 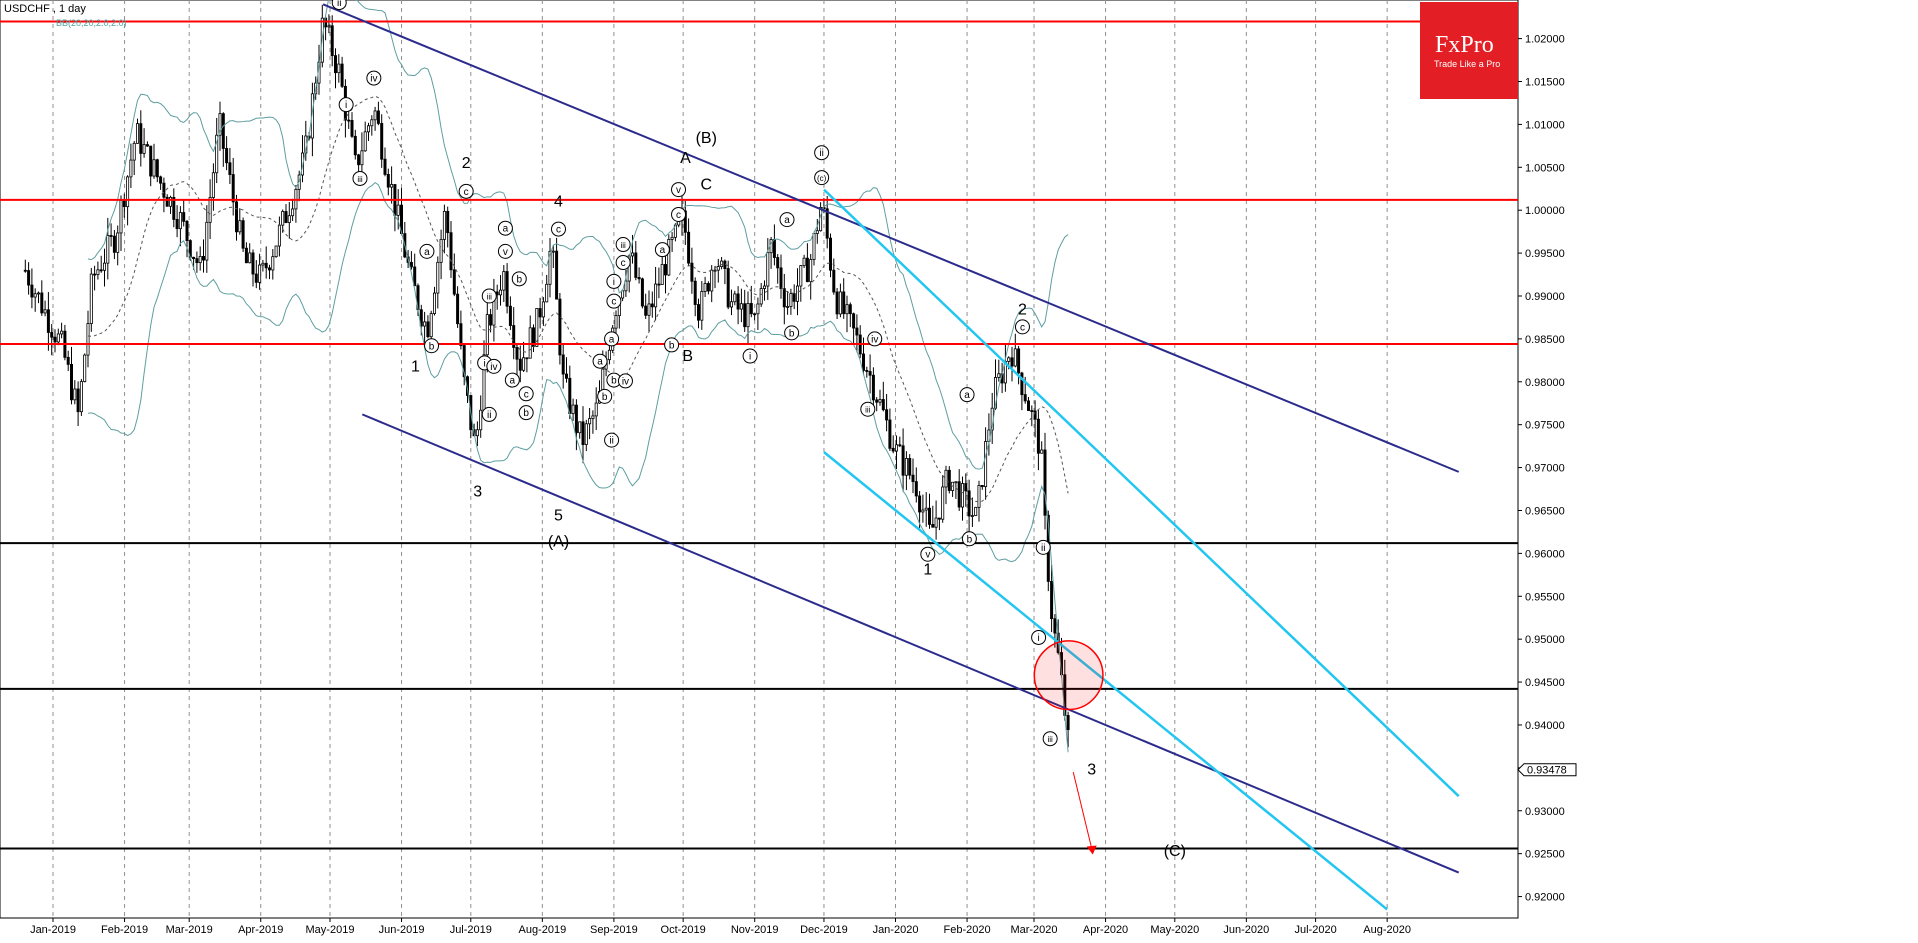 I want to click on logo-name: FxPro, so click(x=1464, y=45).